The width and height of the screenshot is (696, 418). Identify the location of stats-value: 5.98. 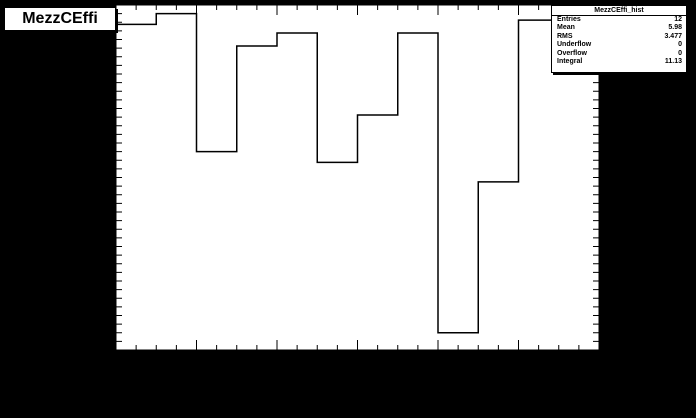
(675, 28).